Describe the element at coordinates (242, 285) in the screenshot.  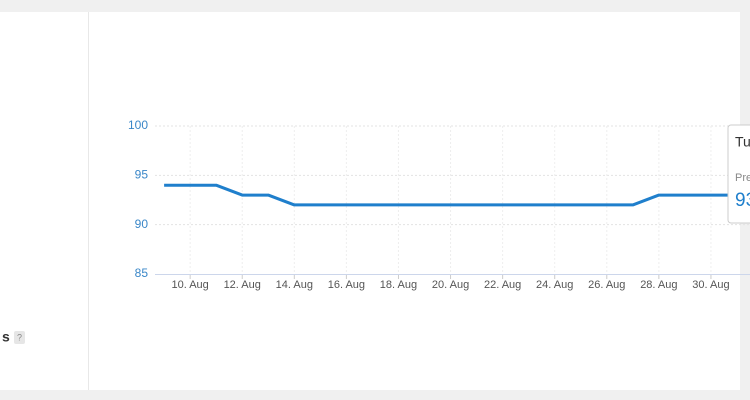
I see `x-tick-label: 12. Aug` at that location.